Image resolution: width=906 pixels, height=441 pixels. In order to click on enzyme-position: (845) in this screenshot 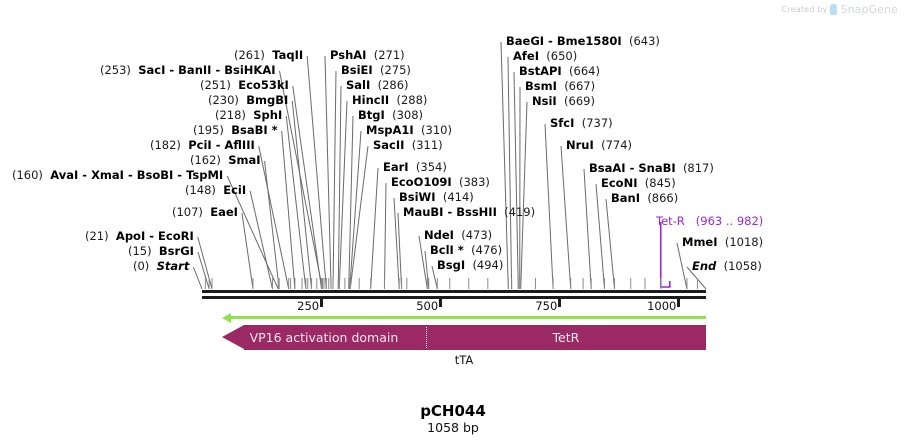, I will do `click(660, 183)`.